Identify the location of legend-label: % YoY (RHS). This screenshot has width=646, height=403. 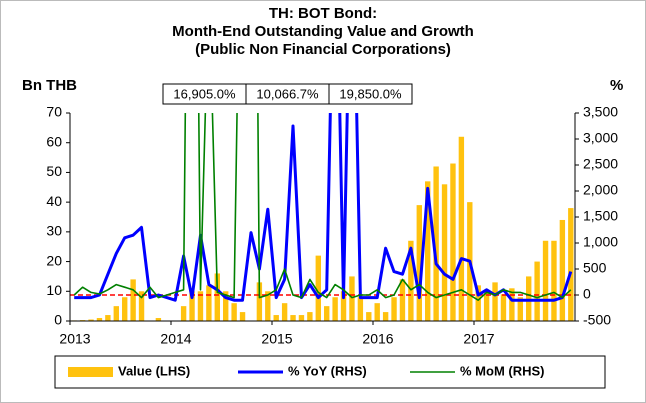
(327, 370).